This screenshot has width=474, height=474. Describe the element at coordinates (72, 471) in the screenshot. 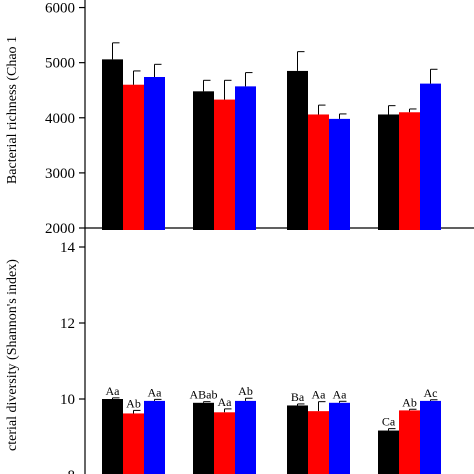

I see `y-tick-label: 8` at that location.